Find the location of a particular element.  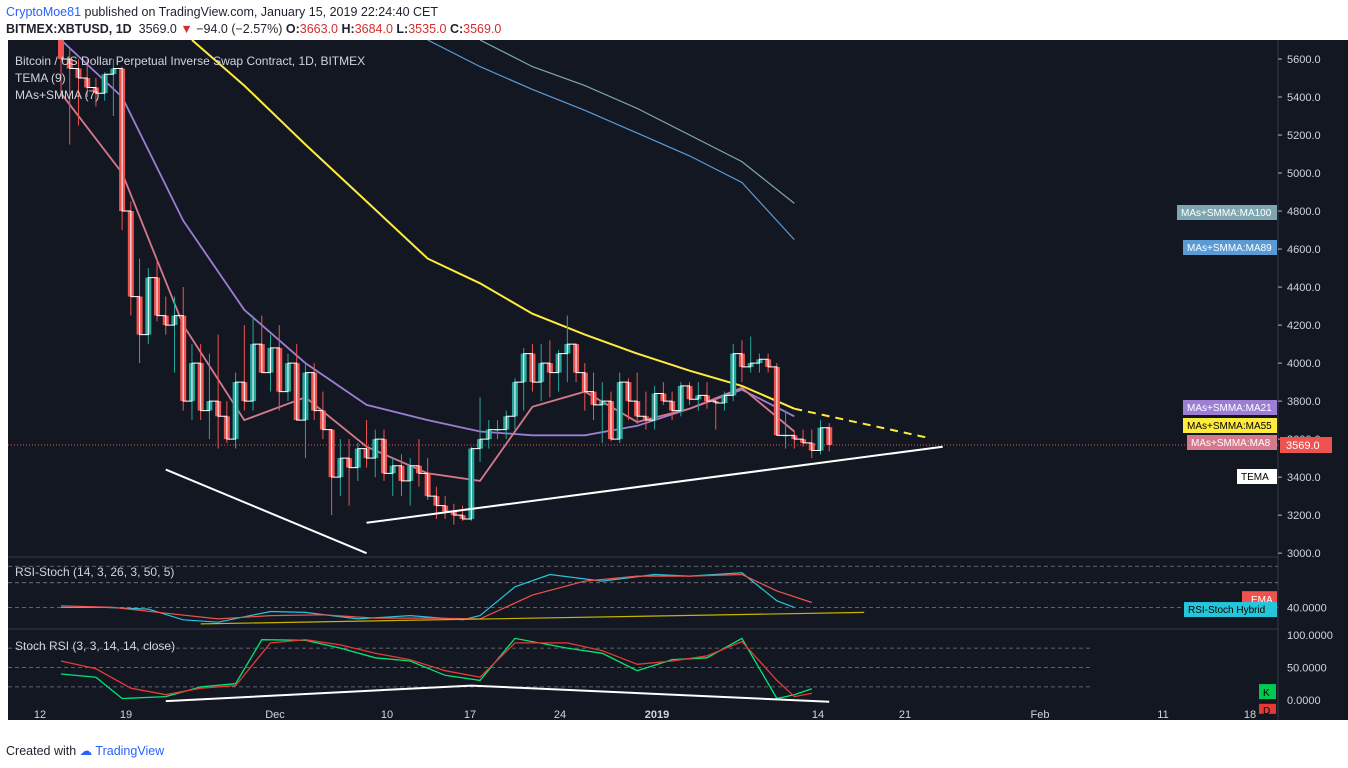

footer: Created with ☁ TradingView is located at coordinates (85, 750).